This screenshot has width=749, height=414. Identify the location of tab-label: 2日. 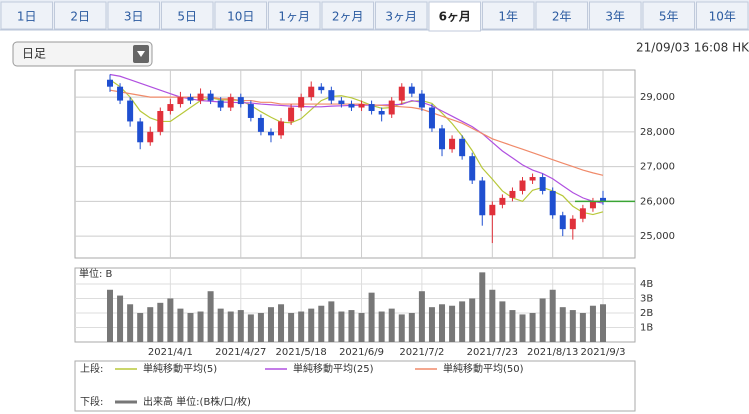
(80, 17).